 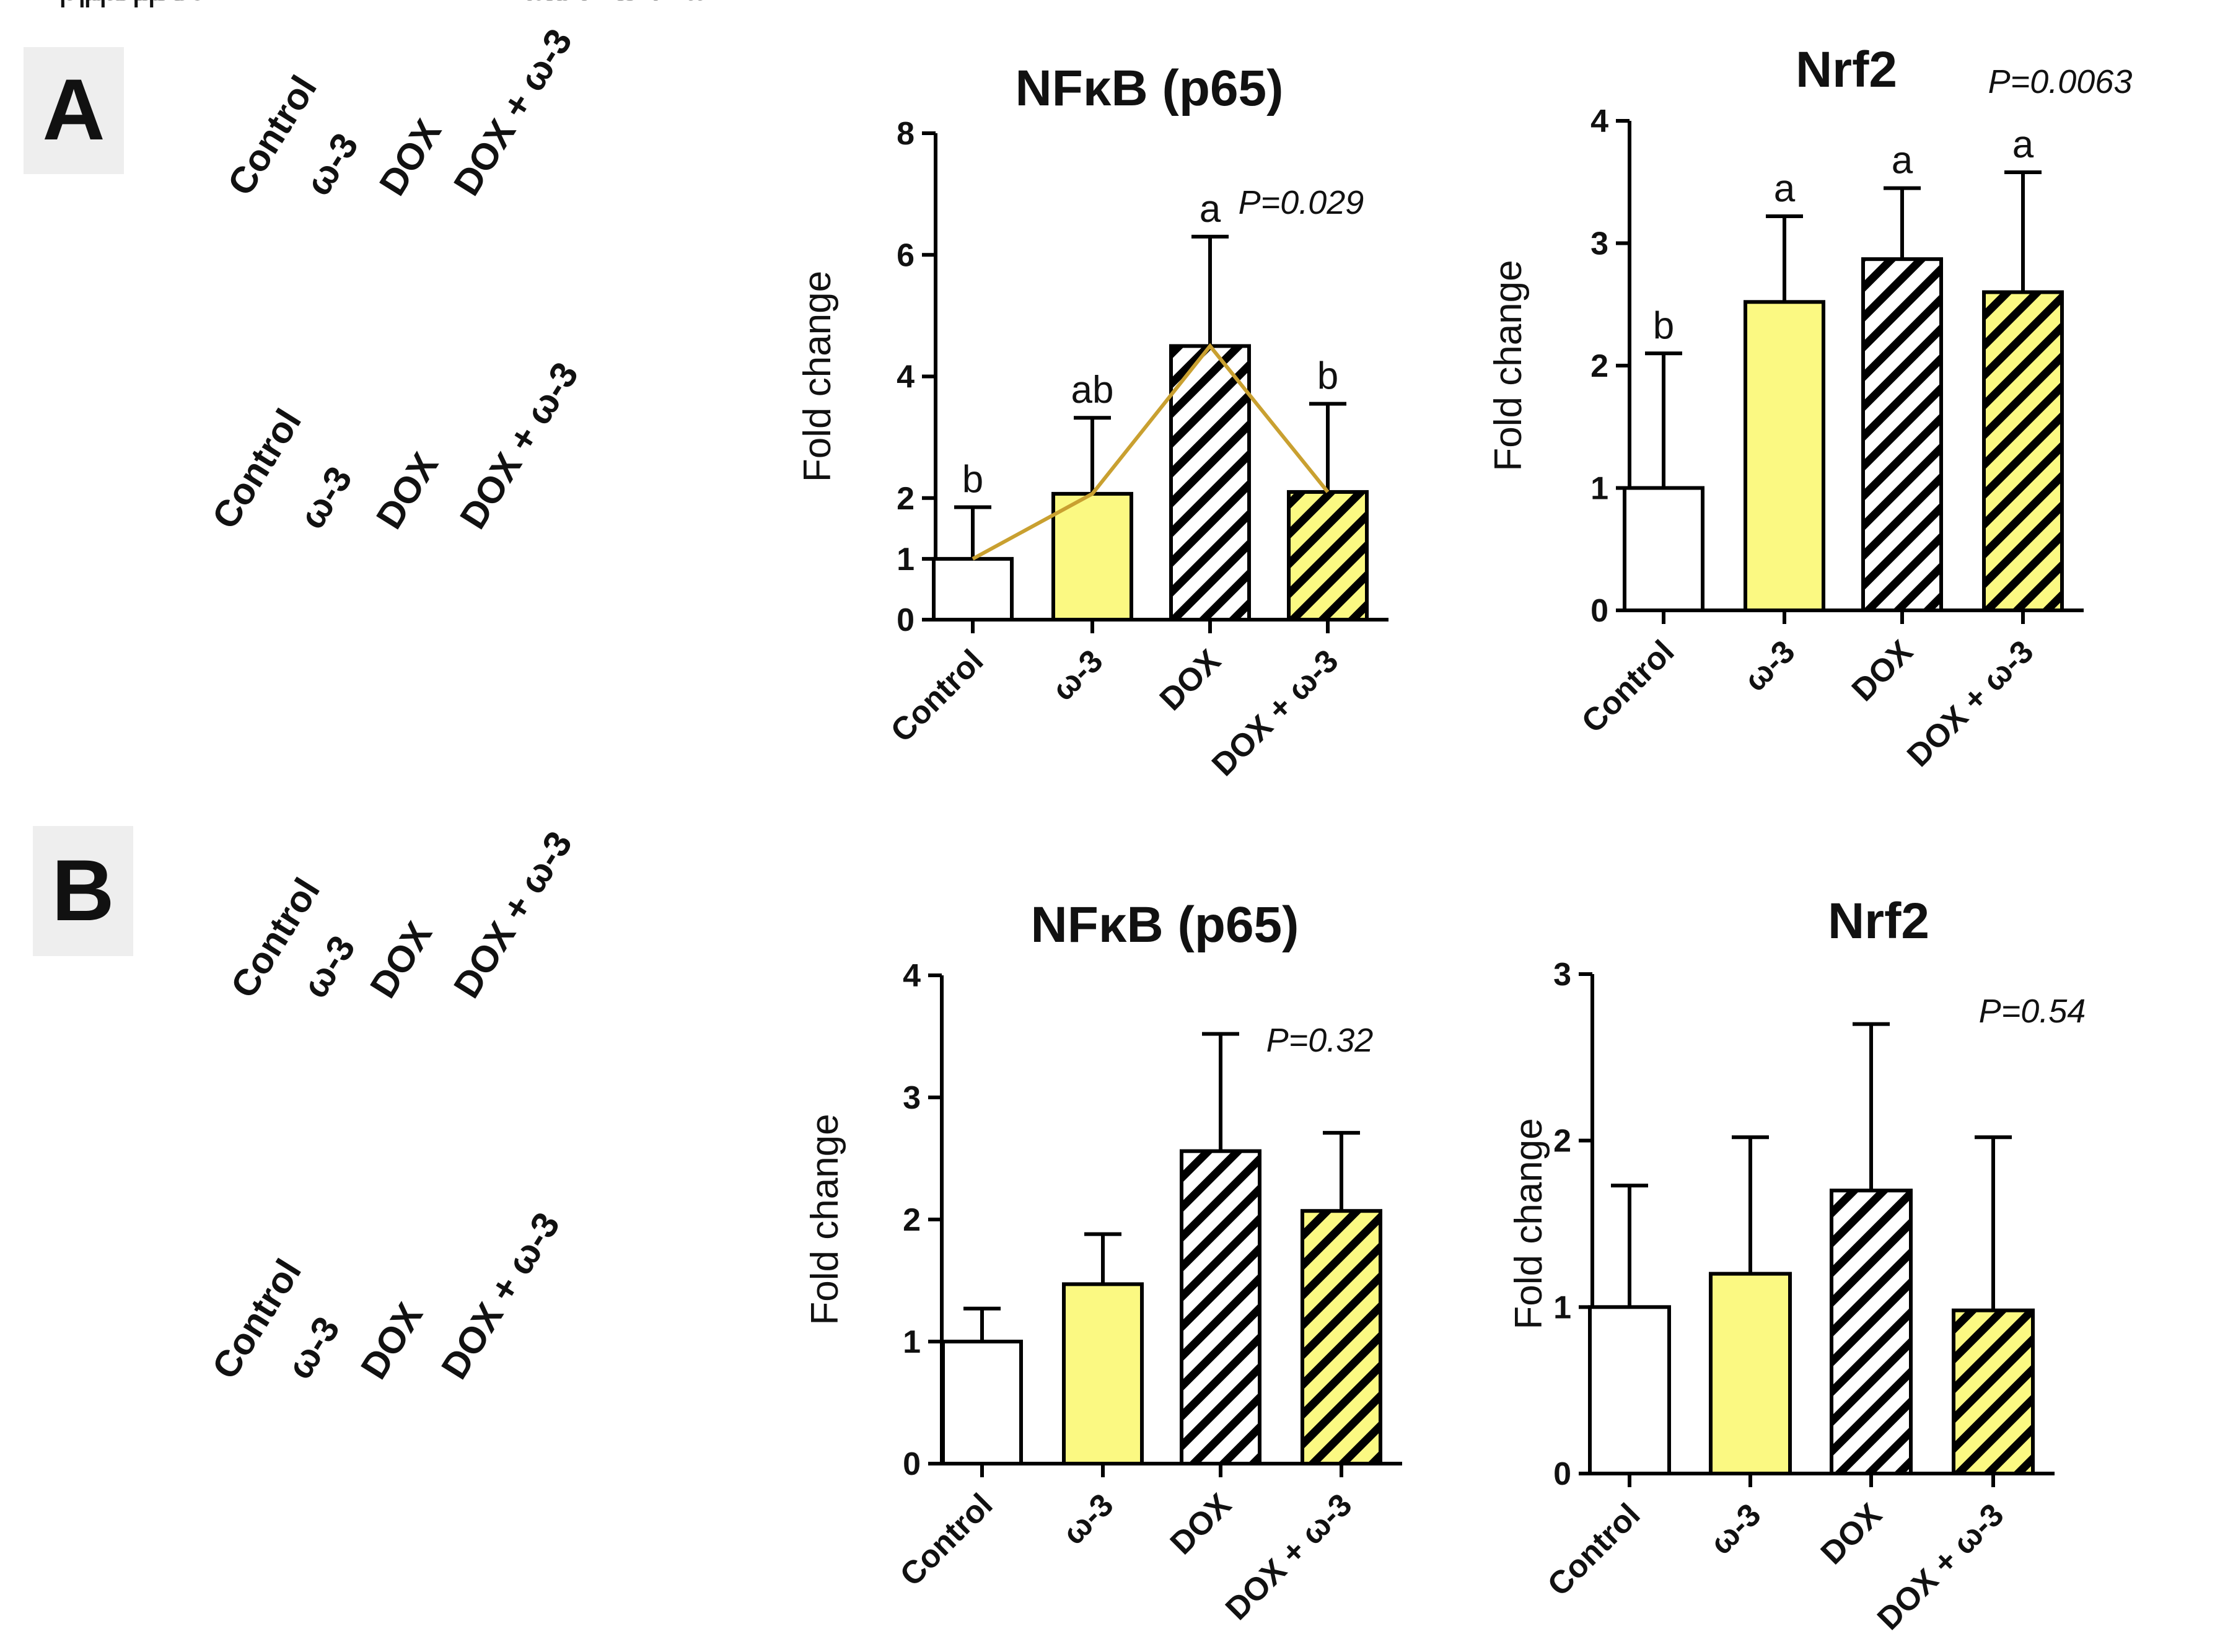 I want to click on blot-row-actin: β-actin 43 kDa, so click(x=377, y=4).